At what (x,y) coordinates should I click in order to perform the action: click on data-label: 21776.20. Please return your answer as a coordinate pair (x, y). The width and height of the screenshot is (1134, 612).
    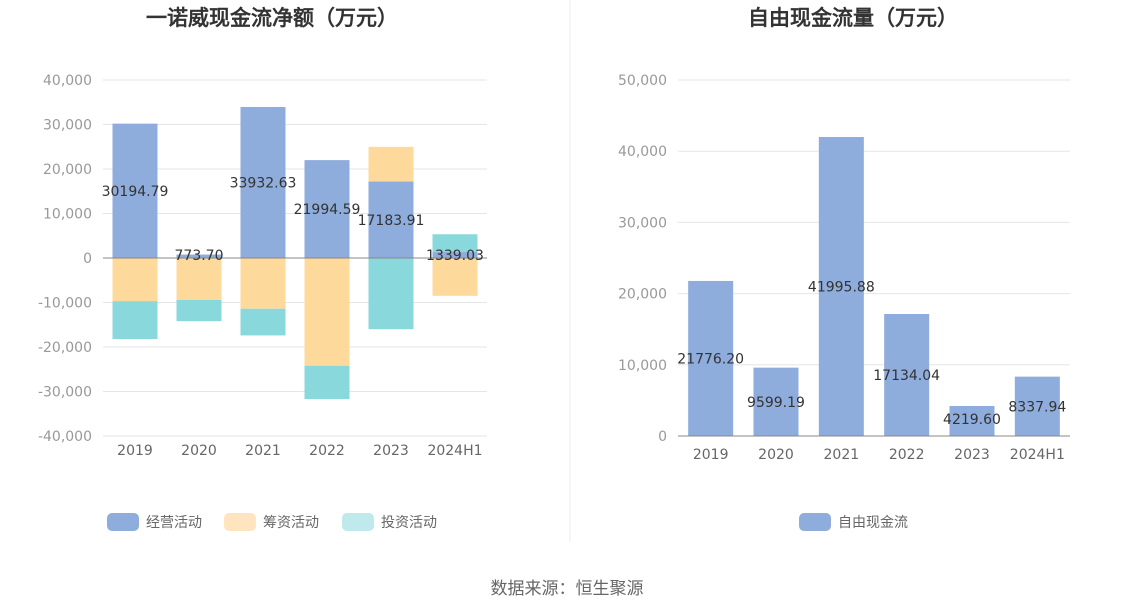
    Looking at the image, I should click on (710, 359).